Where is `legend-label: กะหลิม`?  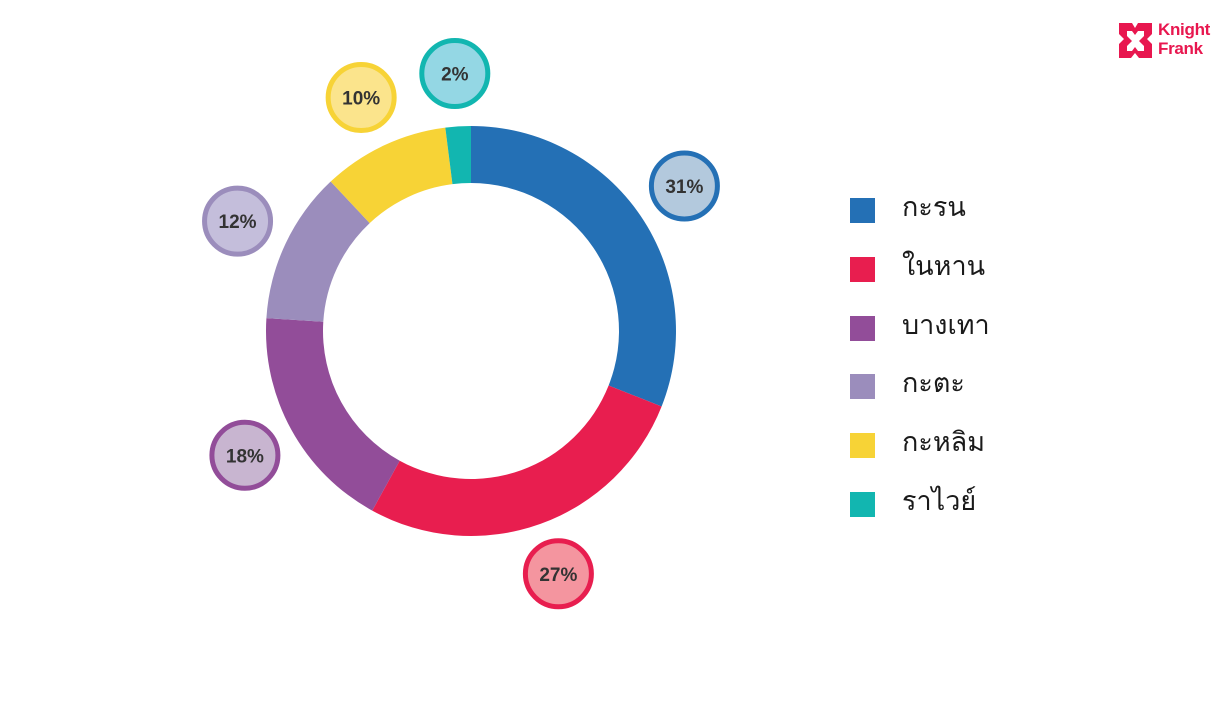
legend-label: กะหลิม is located at coordinates (943, 442).